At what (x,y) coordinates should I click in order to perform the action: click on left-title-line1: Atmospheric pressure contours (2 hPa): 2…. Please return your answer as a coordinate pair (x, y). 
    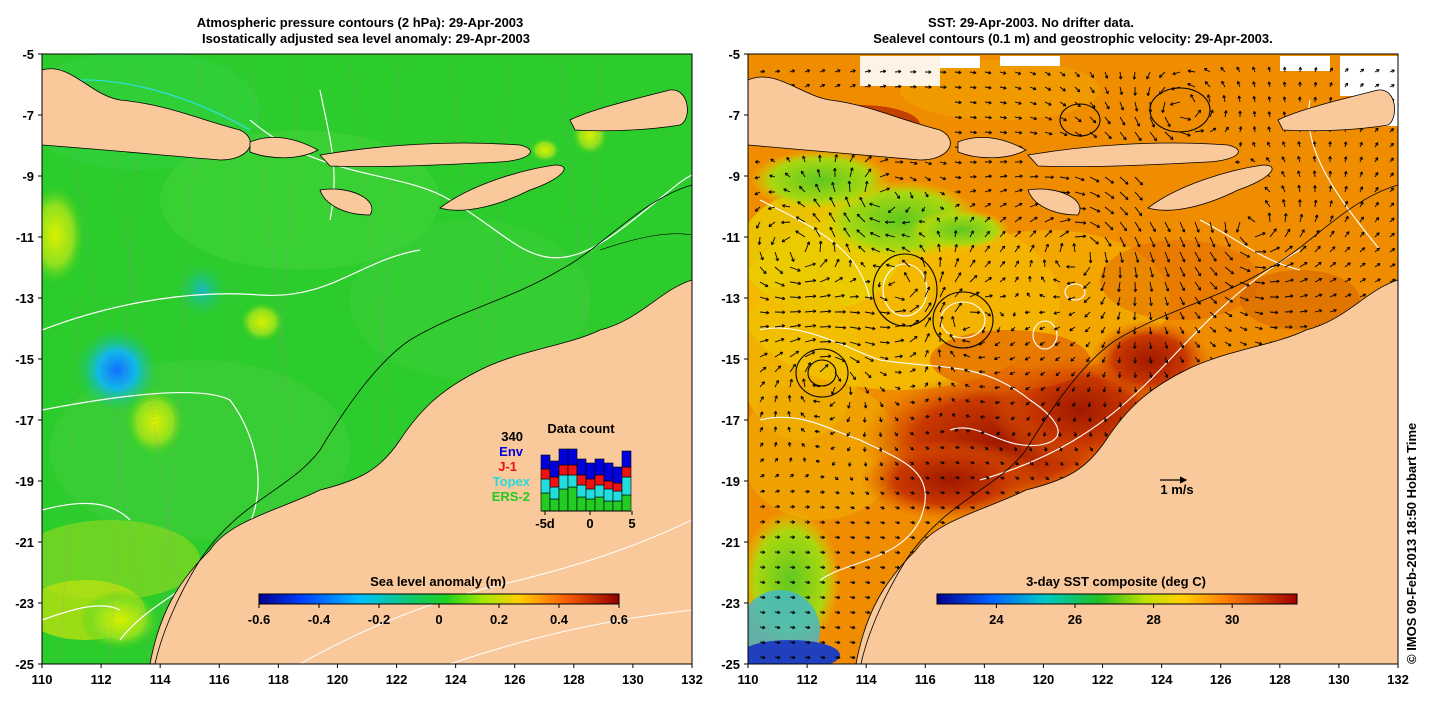
    Looking at the image, I should click on (360, 22).